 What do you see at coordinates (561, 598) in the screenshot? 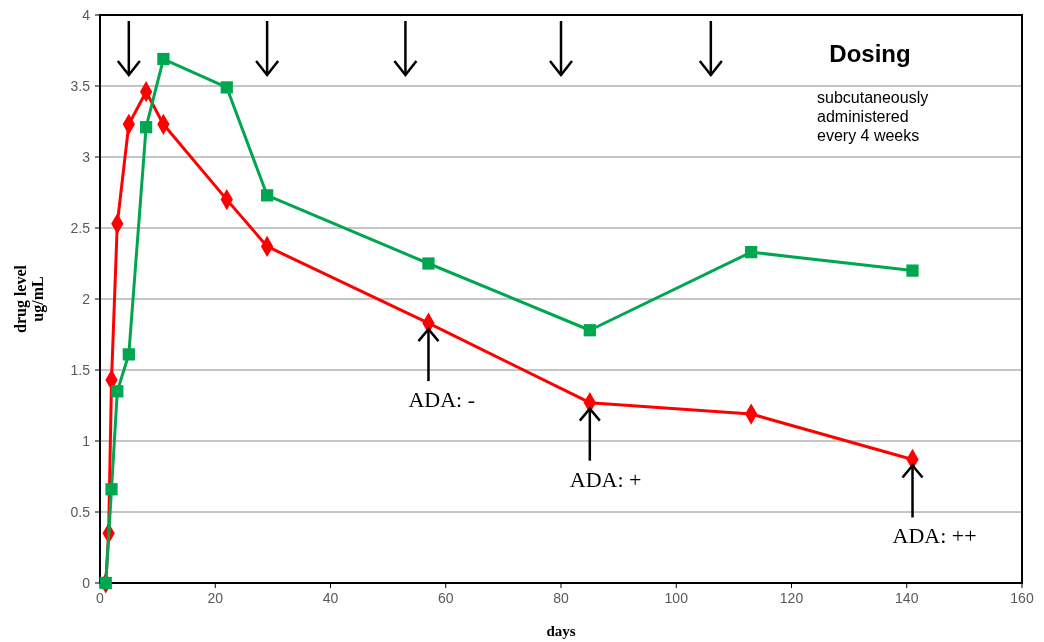
I see `x-tick-label: 80` at bounding box center [561, 598].